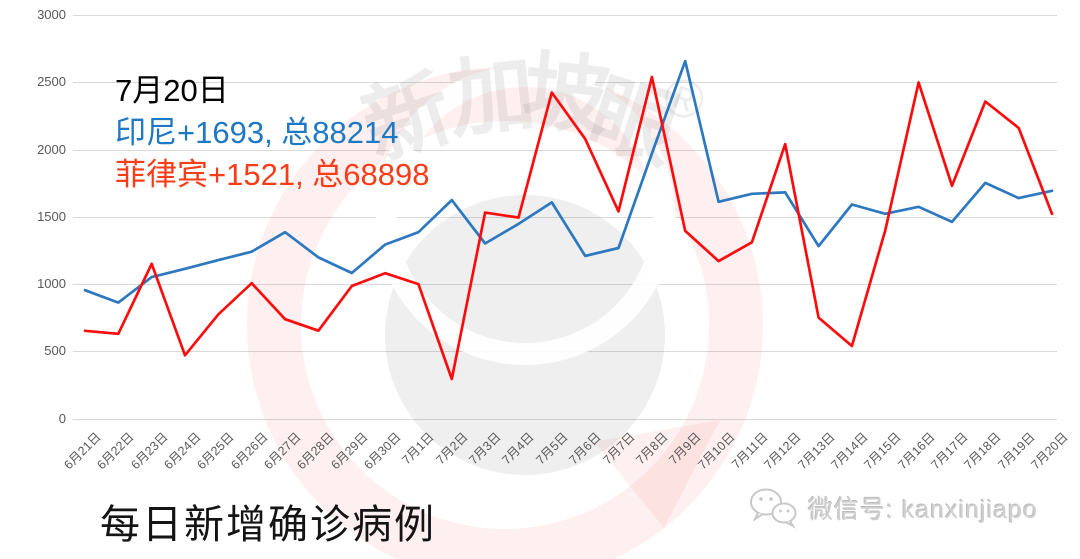  What do you see at coordinates (51, 283) in the screenshot?
I see `y-axis-tick-label: 1000` at bounding box center [51, 283].